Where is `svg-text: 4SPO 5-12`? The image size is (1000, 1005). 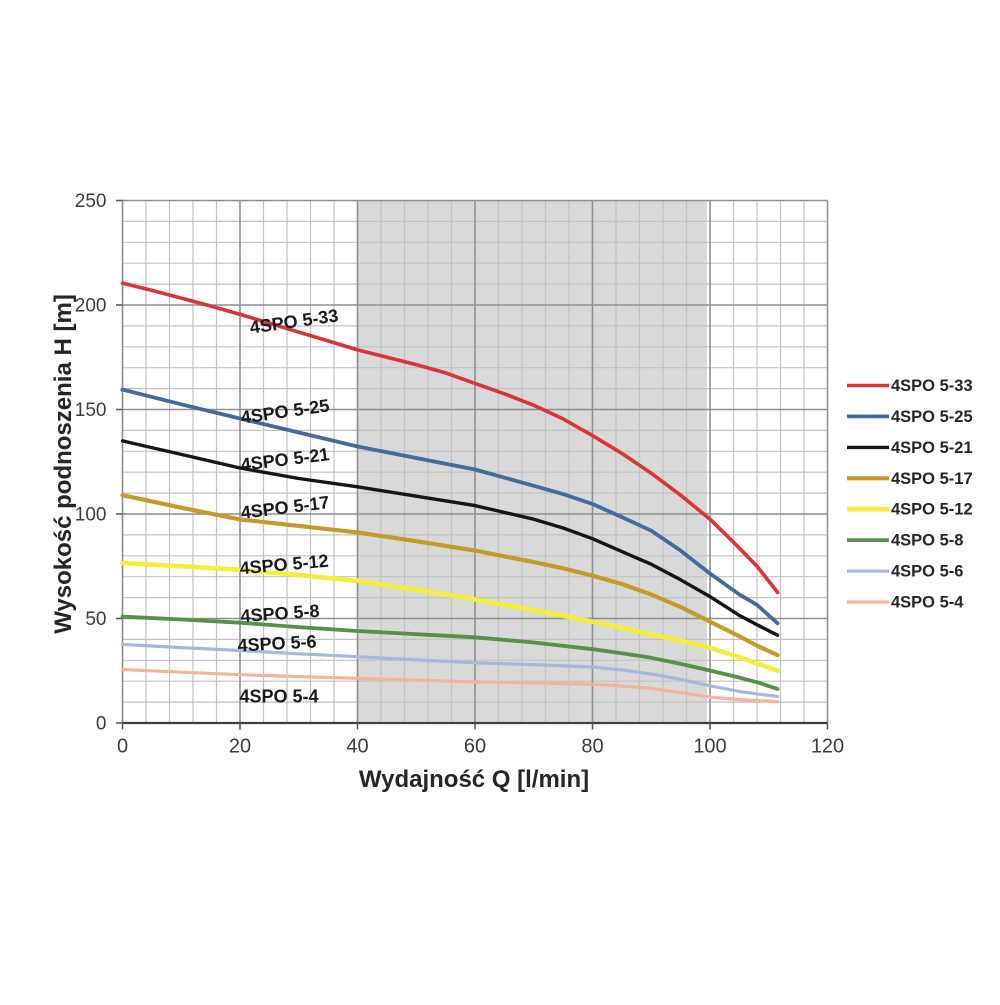 svg-text: 4SPO 5-12 is located at coordinates (932, 510).